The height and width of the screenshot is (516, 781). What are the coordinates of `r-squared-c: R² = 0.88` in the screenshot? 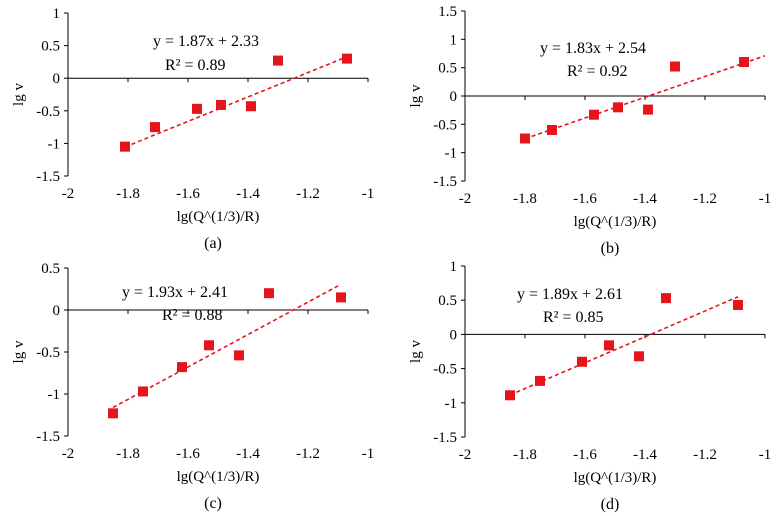 It's located at (192, 315).